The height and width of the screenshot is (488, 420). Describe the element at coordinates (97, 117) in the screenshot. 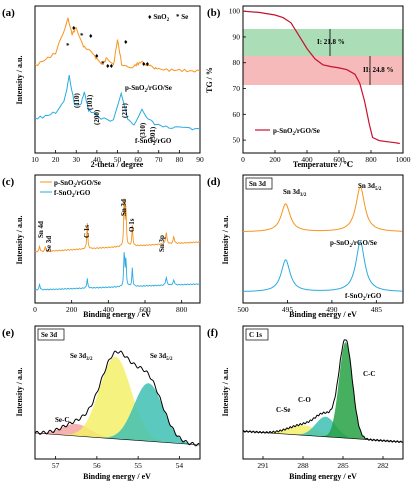

I see `panel-a-peak-200: (200)` at that location.